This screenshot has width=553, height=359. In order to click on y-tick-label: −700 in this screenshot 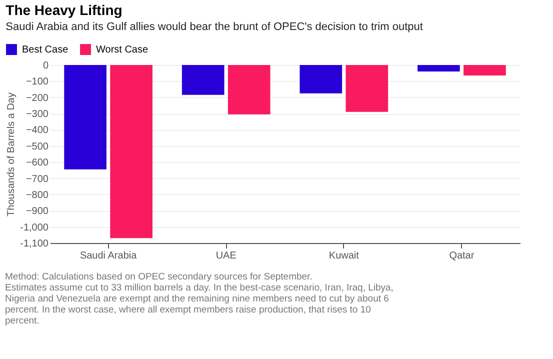, I will do `click(37, 179)`.